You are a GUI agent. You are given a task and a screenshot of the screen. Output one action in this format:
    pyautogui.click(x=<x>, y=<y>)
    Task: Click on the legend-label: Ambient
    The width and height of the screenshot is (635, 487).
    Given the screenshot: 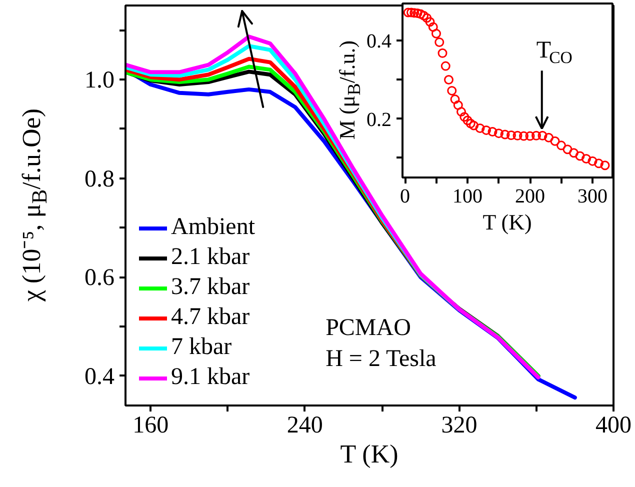 What is the action you would take?
    pyautogui.click(x=213, y=227)
    